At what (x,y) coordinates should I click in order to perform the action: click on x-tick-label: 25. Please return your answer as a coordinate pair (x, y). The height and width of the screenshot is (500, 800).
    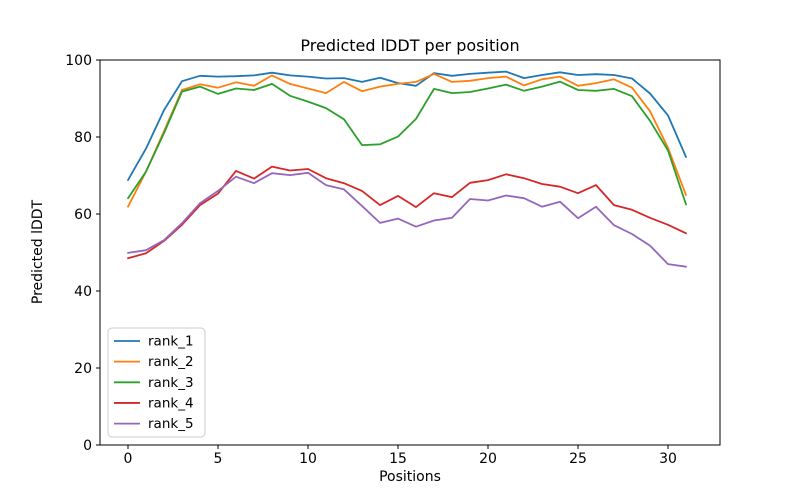
    Looking at the image, I should click on (578, 459).